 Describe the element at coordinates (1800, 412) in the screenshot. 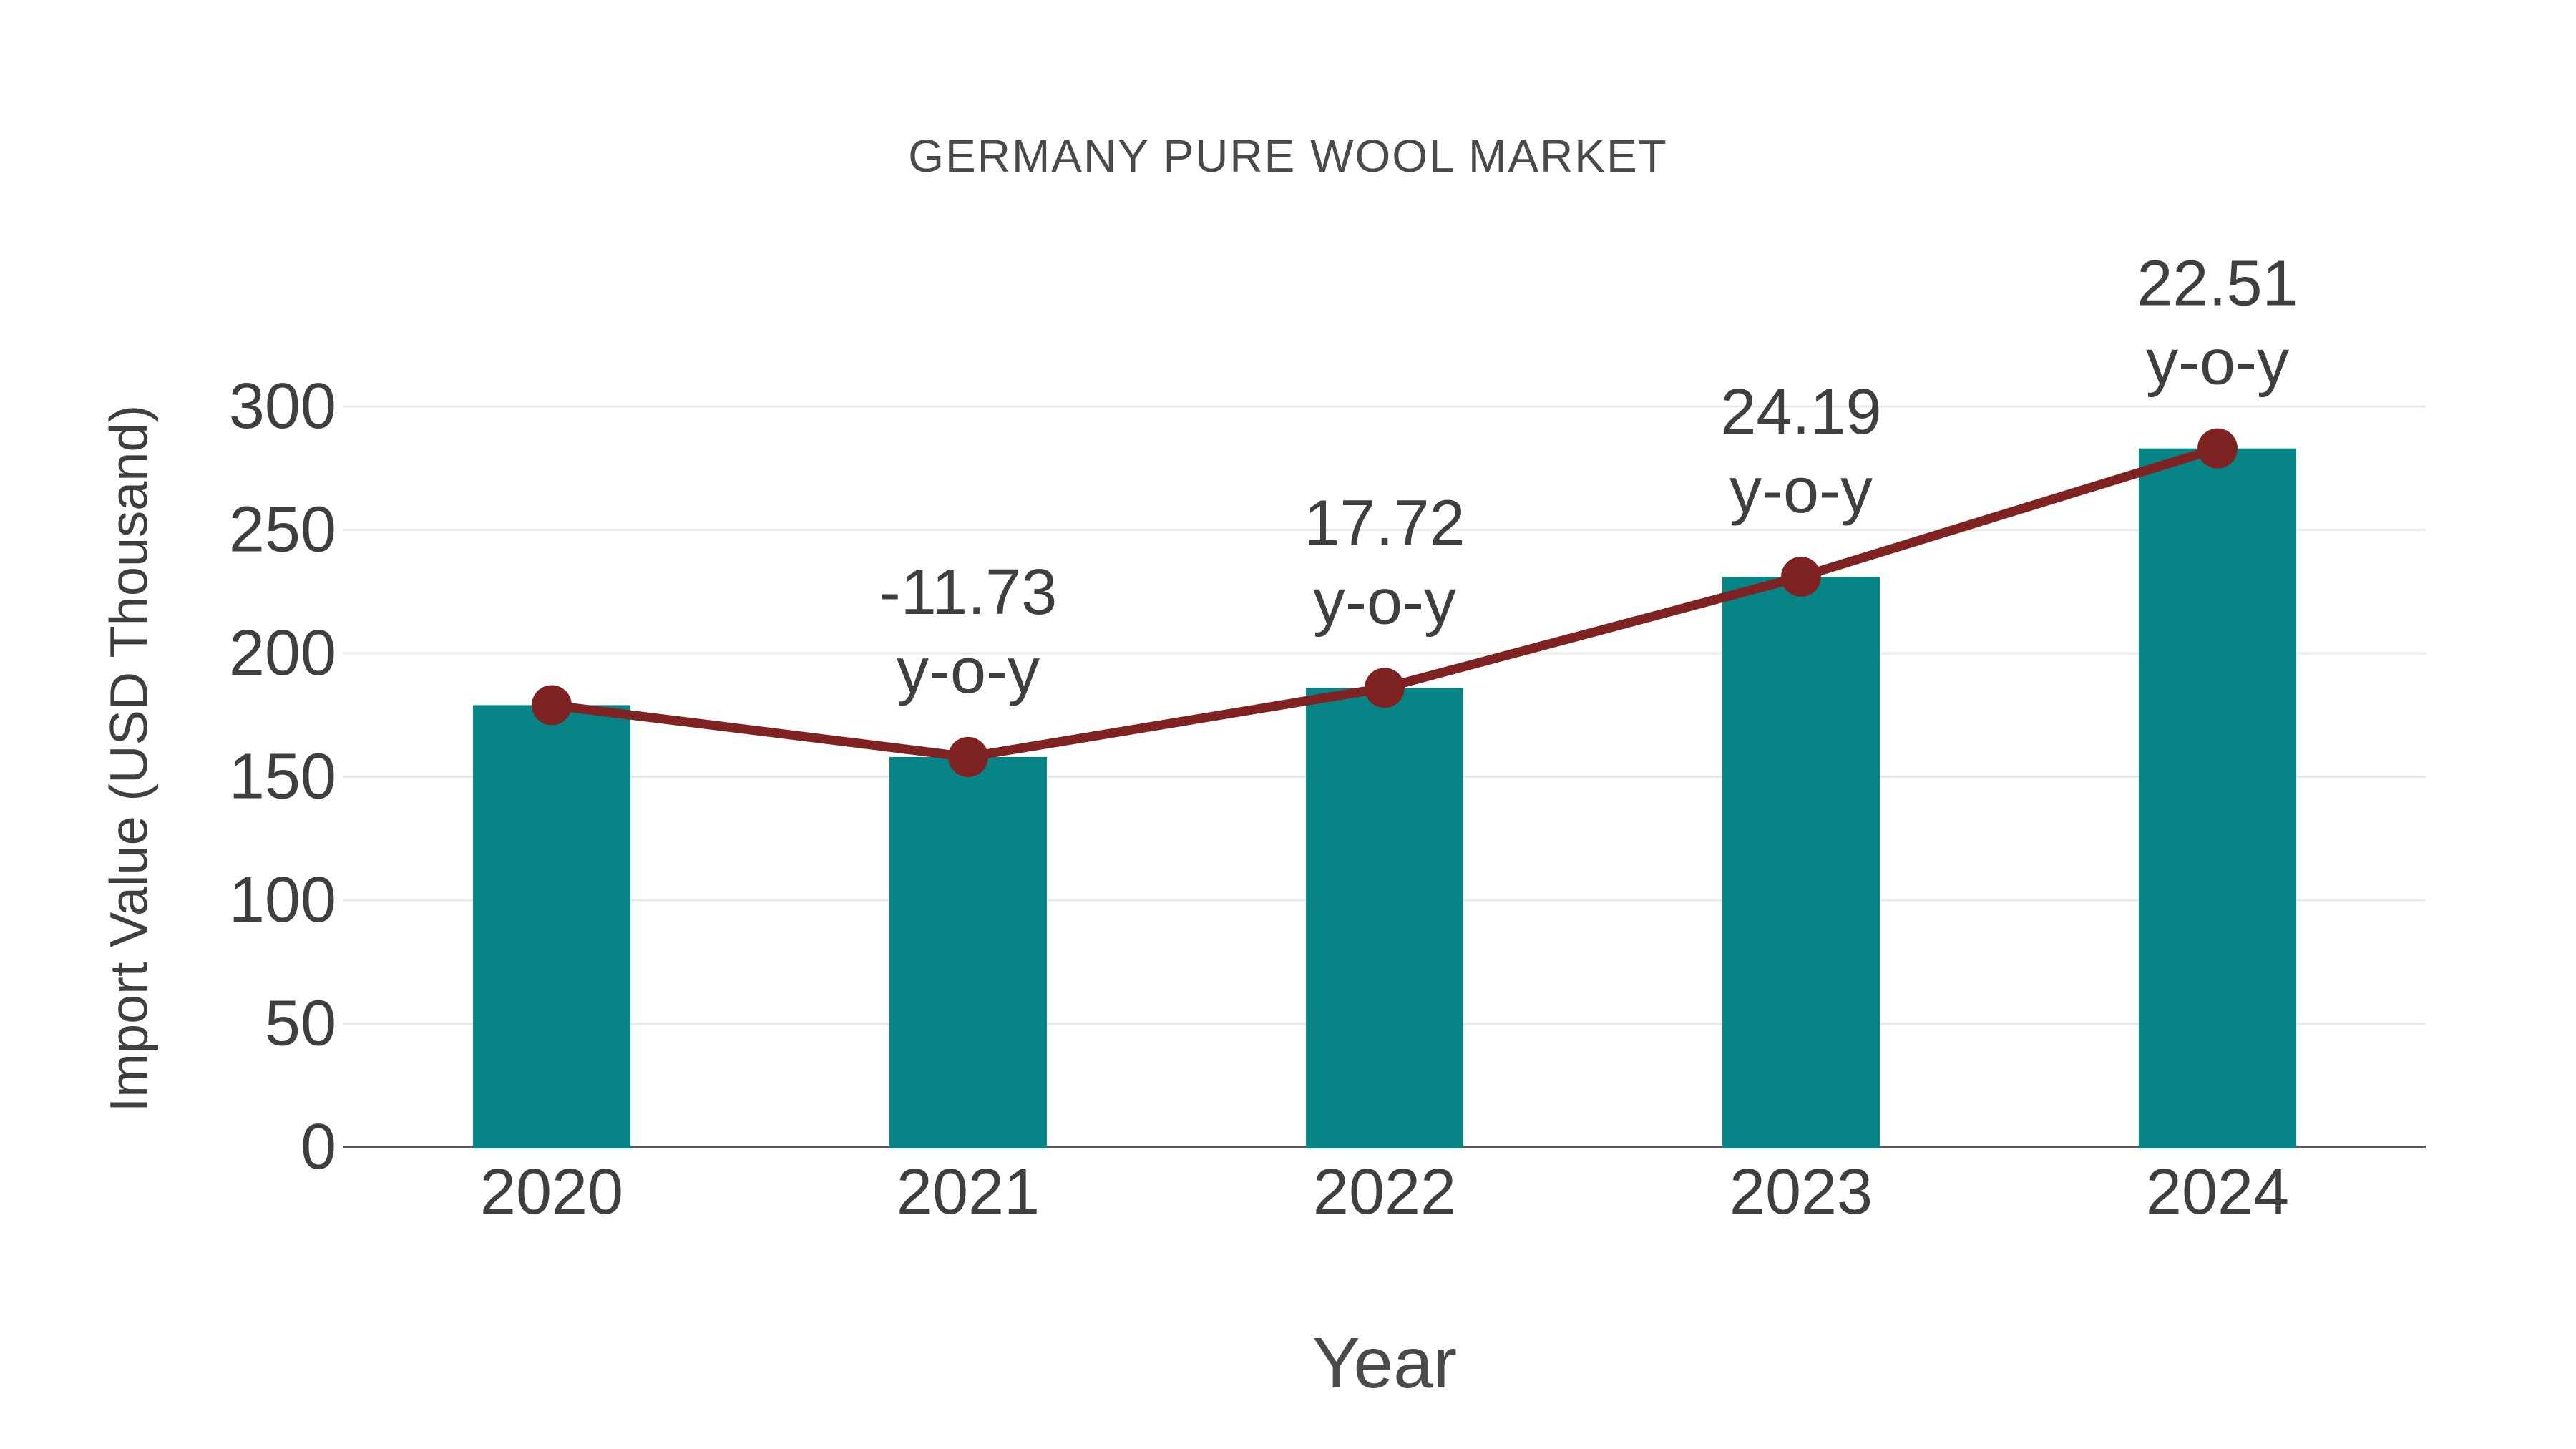

I see `point-label-value-2023: 24.19` at that location.